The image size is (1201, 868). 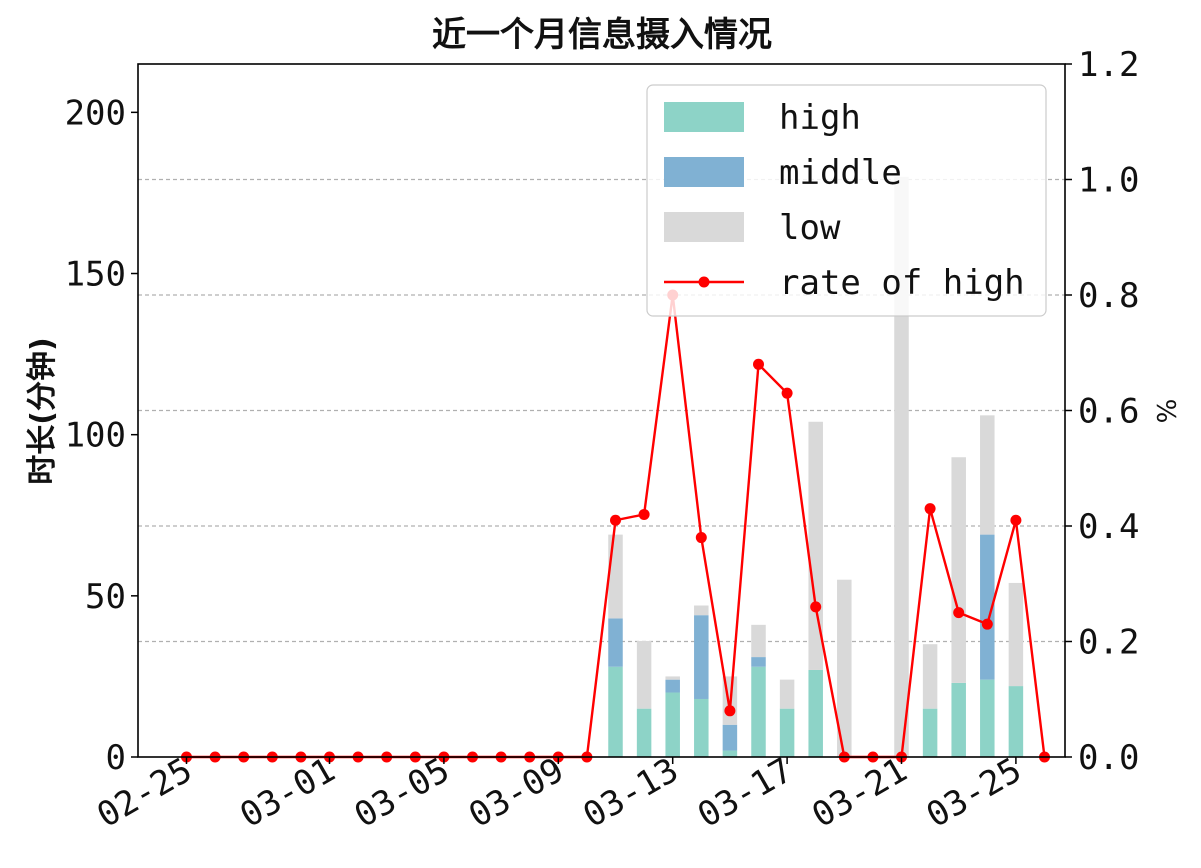 I want to click on y2-tick-label: 0.2, so click(x=1108, y=643).